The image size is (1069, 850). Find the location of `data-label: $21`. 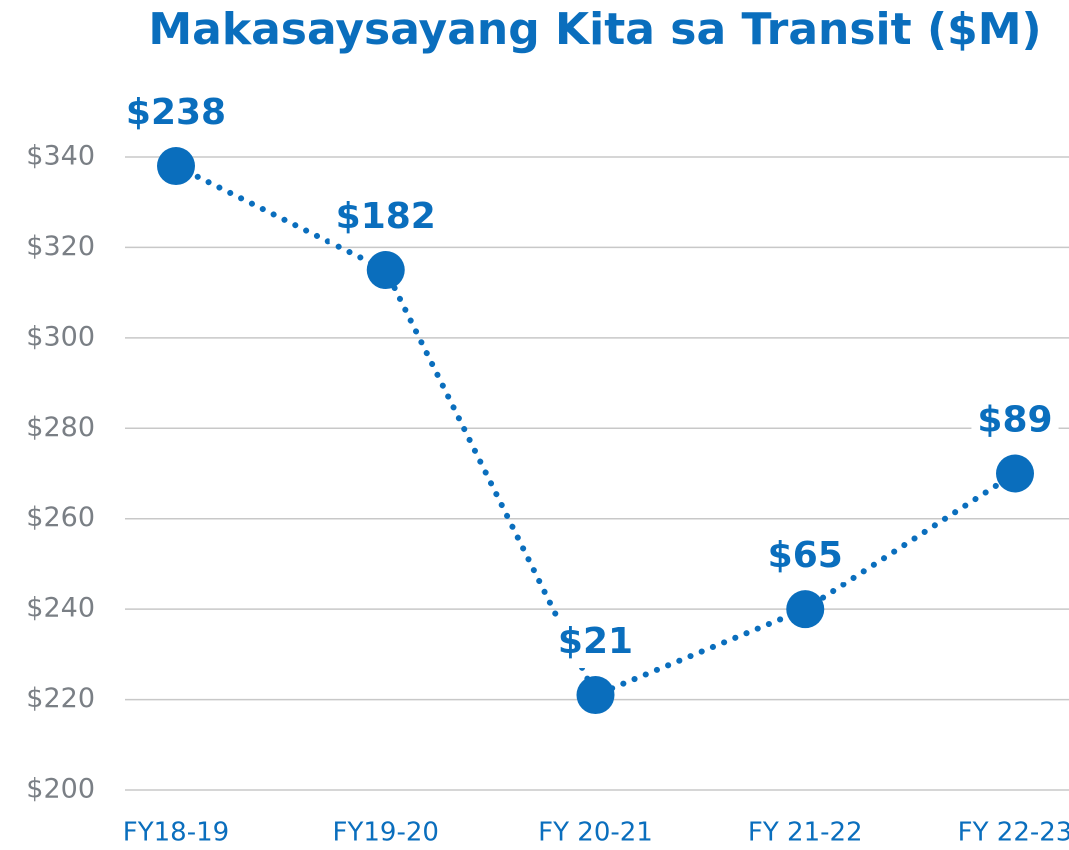

data-label: $21 is located at coordinates (595, 641).